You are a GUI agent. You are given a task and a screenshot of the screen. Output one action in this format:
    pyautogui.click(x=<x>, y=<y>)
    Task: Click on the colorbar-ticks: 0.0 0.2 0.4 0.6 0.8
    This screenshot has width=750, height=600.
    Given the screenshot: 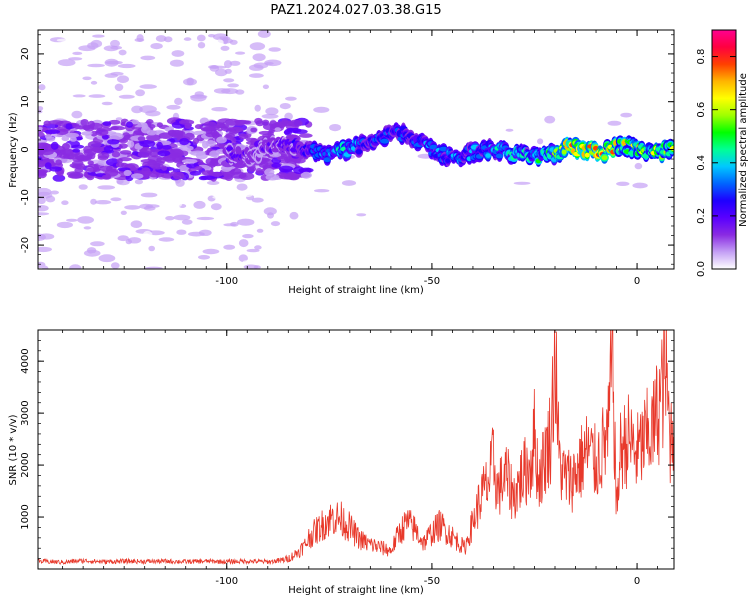 What is the action you would take?
    pyautogui.click(x=716, y=163)
    